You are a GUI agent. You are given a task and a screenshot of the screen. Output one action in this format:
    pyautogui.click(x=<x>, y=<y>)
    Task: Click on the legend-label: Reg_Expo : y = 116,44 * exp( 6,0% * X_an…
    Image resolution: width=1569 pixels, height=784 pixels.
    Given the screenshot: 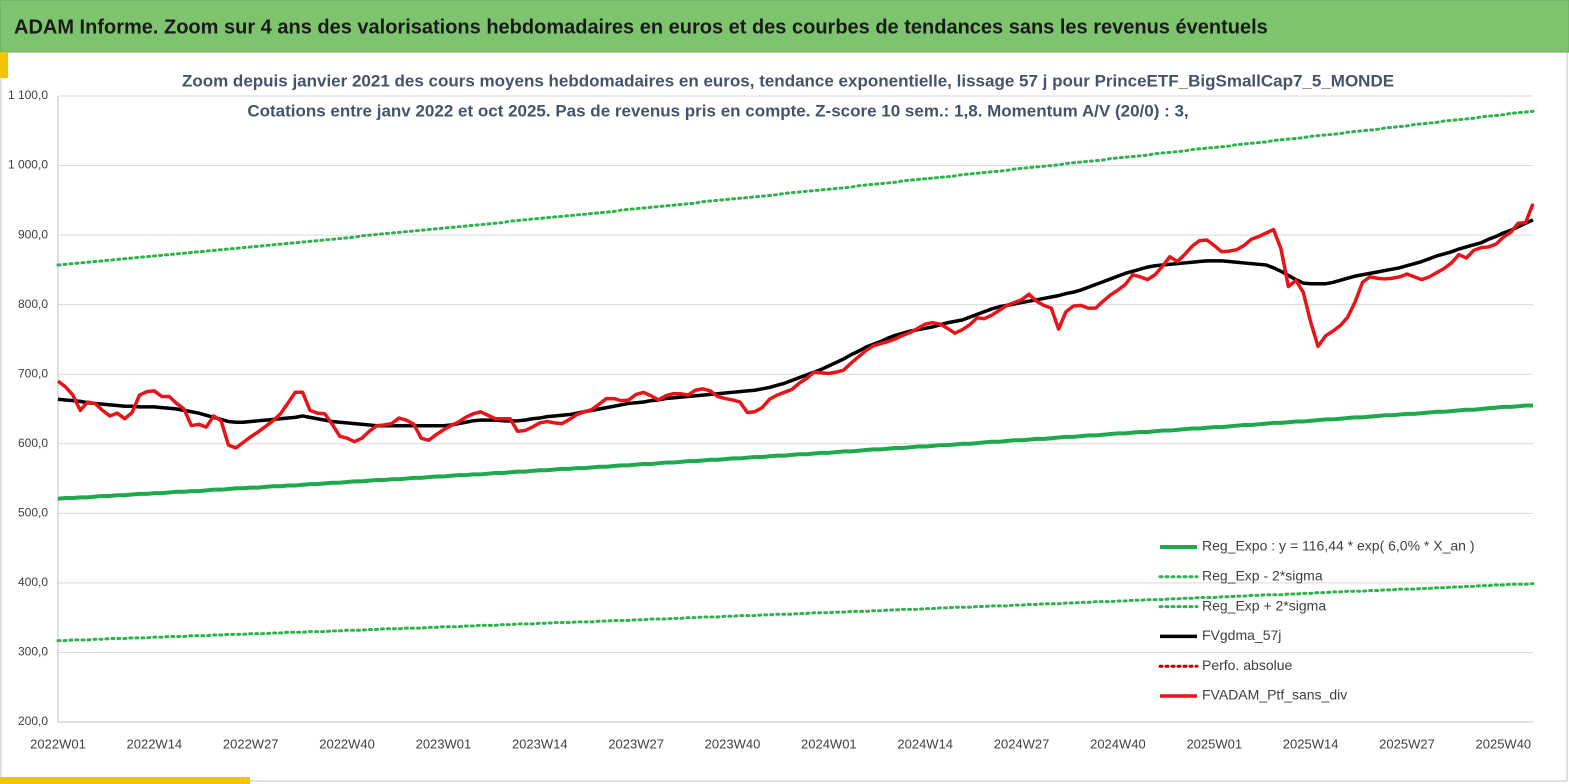 What is the action you would take?
    pyautogui.click(x=1338, y=546)
    